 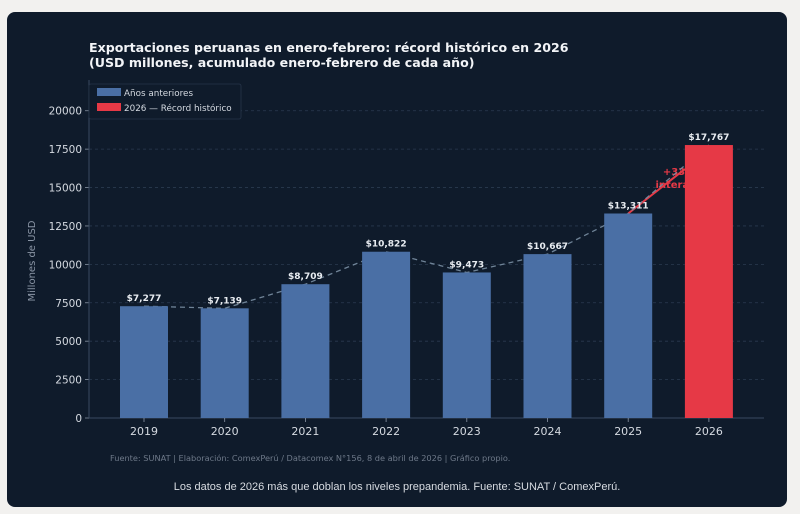 I want to click on x-tick-label: 2019, so click(x=144, y=431).